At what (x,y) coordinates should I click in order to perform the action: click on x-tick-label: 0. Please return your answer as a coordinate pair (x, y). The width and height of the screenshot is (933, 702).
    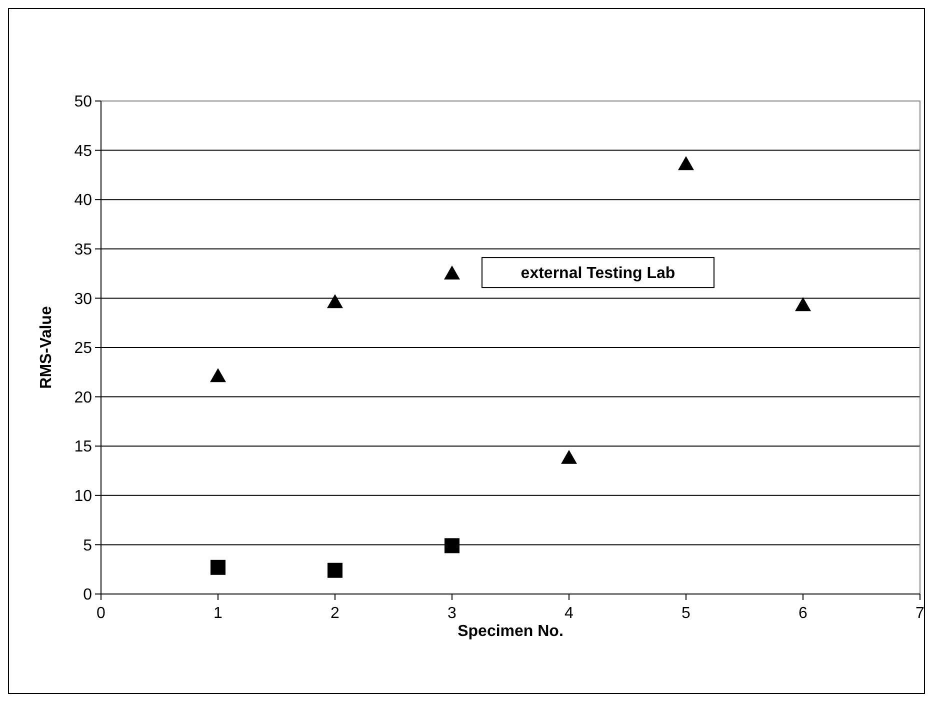
    Looking at the image, I should click on (101, 613).